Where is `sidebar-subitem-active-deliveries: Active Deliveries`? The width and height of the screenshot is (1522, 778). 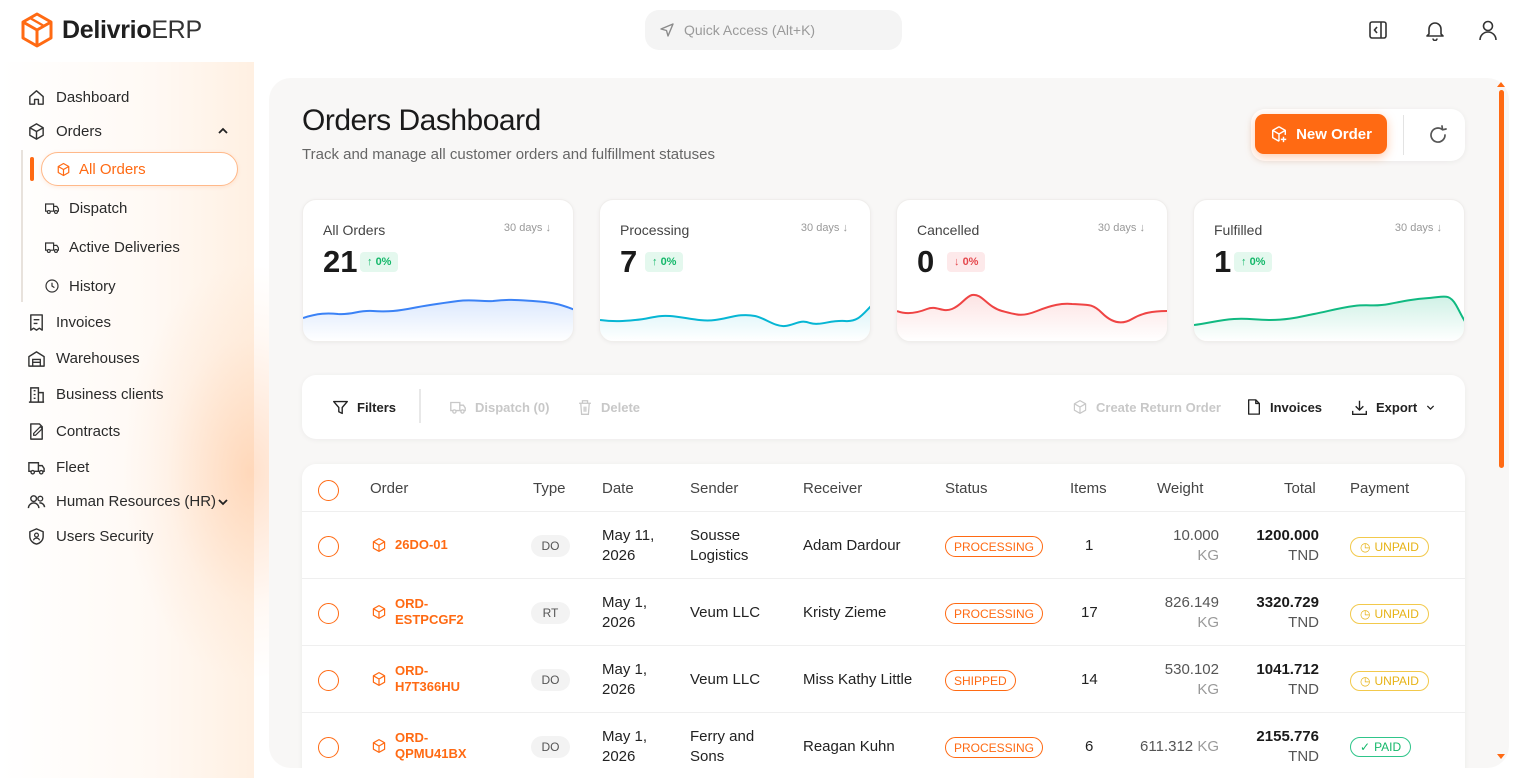
sidebar-subitem-active-deliveries: Active Deliveries is located at coordinates (112, 247).